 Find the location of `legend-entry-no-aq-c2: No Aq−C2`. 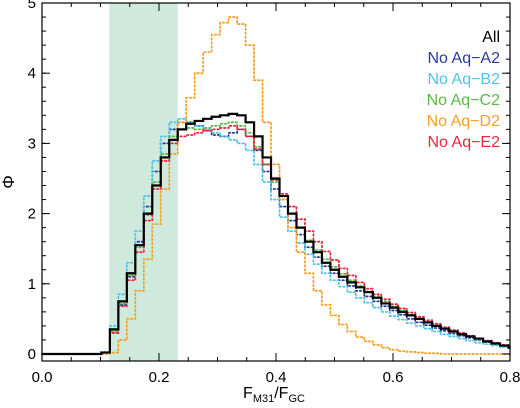

legend-entry-no-aq-c2: No Aq−C2 is located at coordinates (463, 100).